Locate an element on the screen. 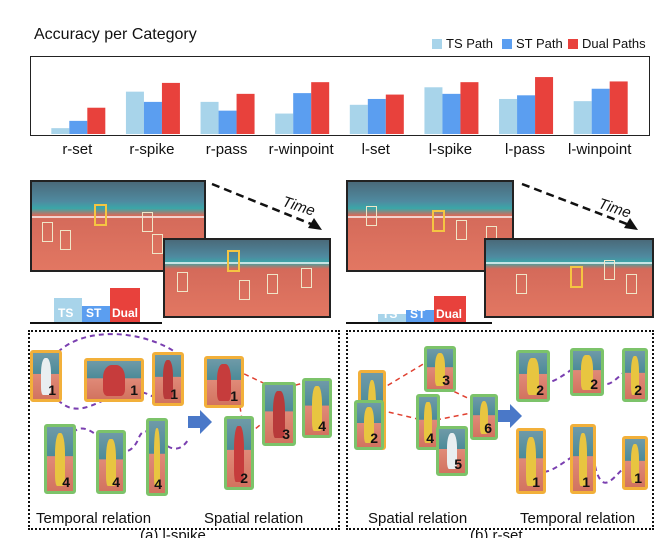  temporal-caption-left: Temporal relation is located at coordinates (94, 518).